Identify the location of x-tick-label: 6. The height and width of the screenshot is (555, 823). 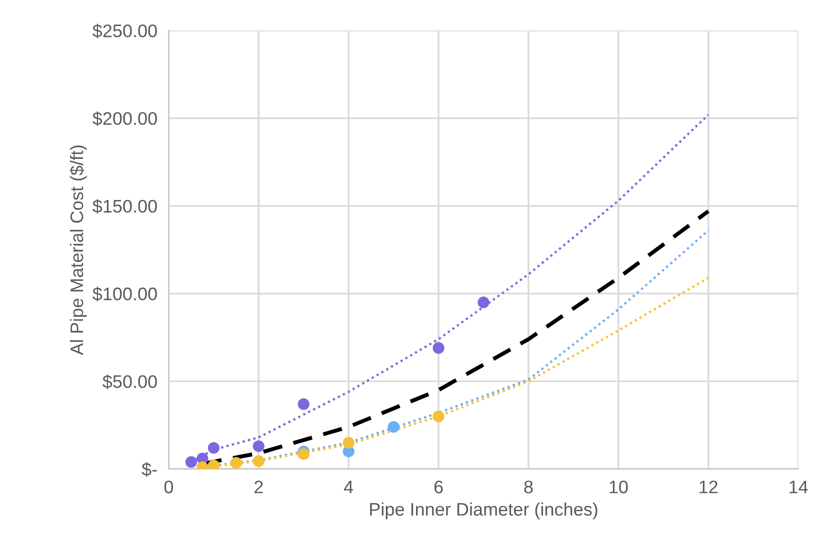
(438, 487).